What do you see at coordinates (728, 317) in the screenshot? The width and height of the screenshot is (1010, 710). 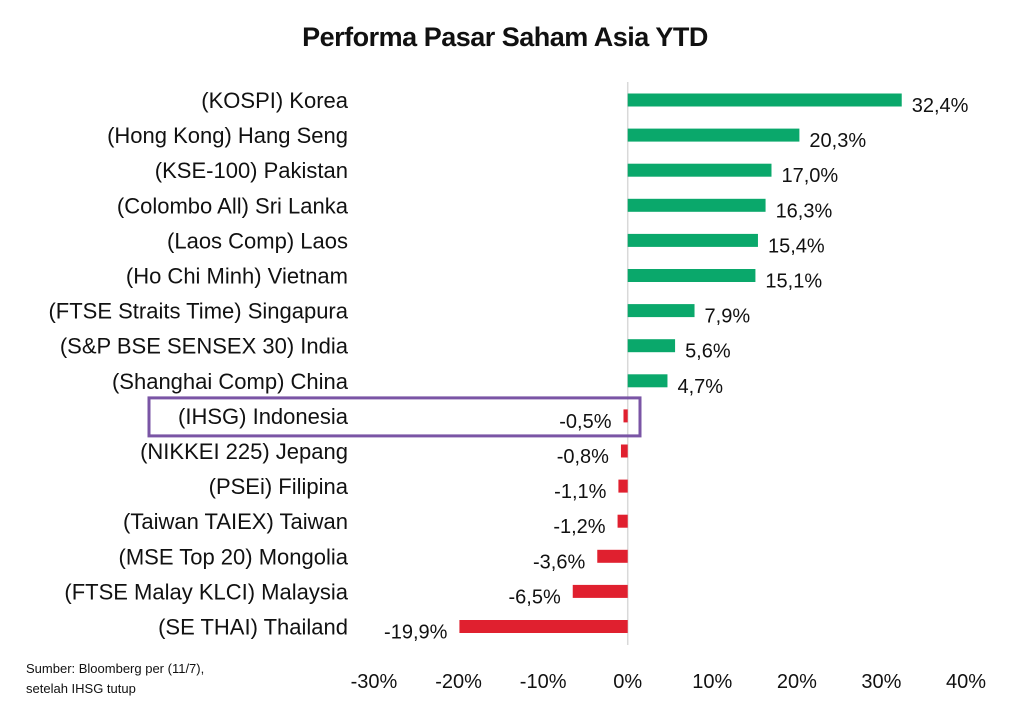 I see `value-label-ftse-straits-time-singapura: 7,9%` at bounding box center [728, 317].